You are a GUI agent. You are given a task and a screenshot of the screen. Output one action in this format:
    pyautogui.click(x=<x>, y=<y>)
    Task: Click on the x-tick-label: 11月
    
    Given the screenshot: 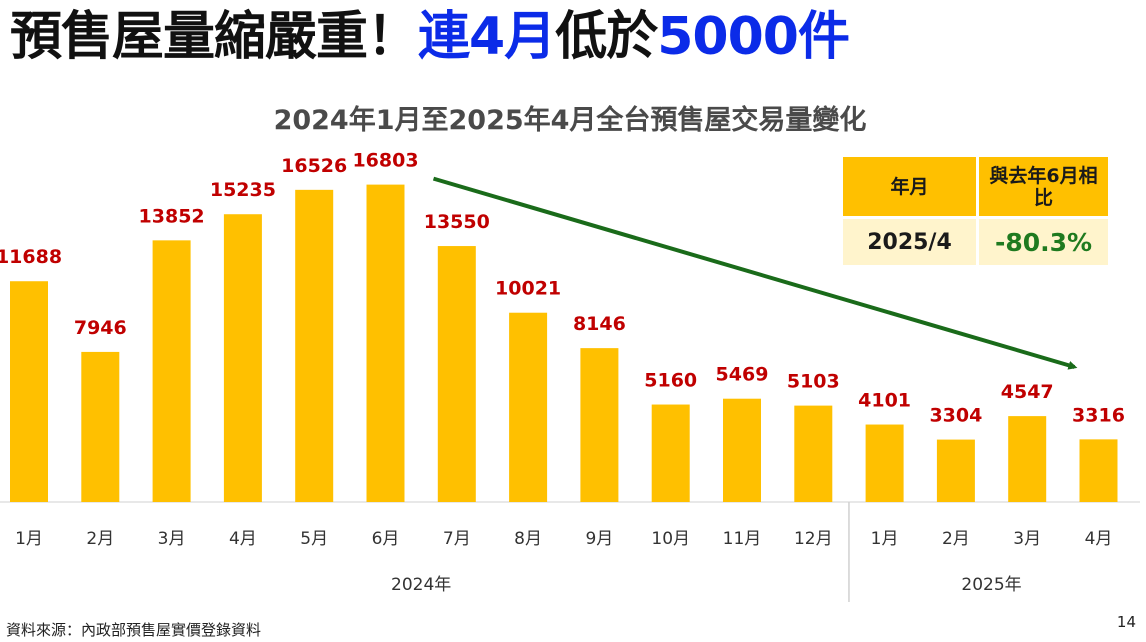 What is the action you would take?
    pyautogui.click(x=742, y=539)
    